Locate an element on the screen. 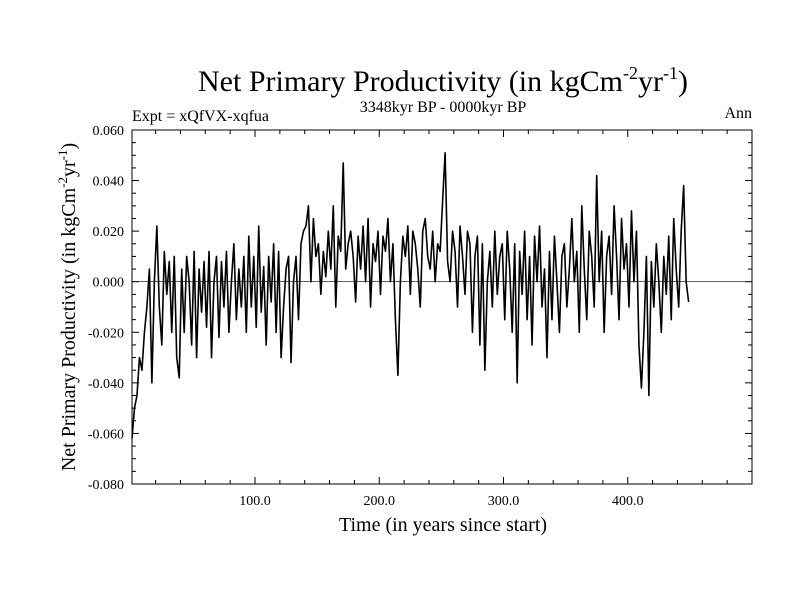 The height and width of the screenshot is (600, 800). chart-title-superscript-2: -1 is located at coordinates (670, 73).